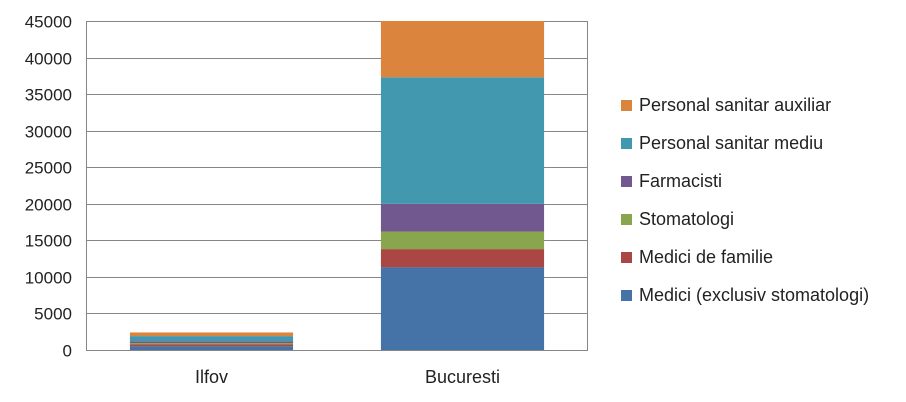  I want to click on legend-label: Personal sanitar auxiliar, so click(735, 105).